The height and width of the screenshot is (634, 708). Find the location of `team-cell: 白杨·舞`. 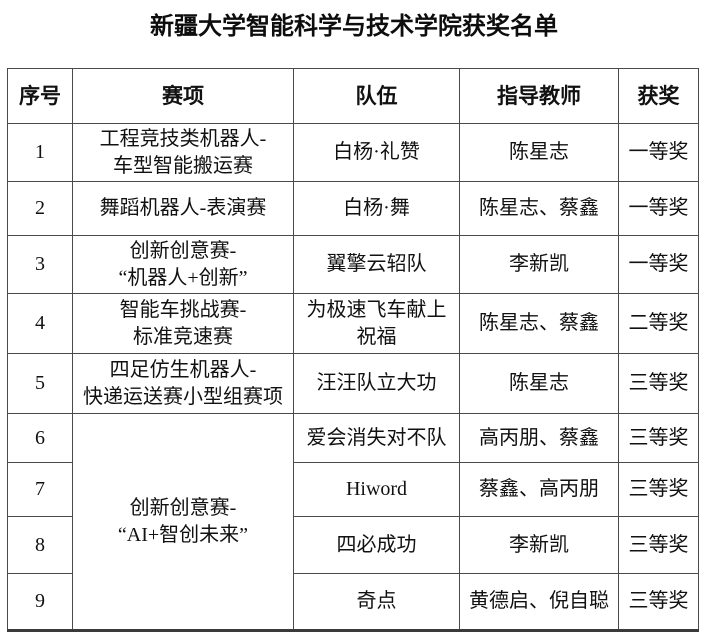

team-cell: 白杨·舞 is located at coordinates (376, 208).